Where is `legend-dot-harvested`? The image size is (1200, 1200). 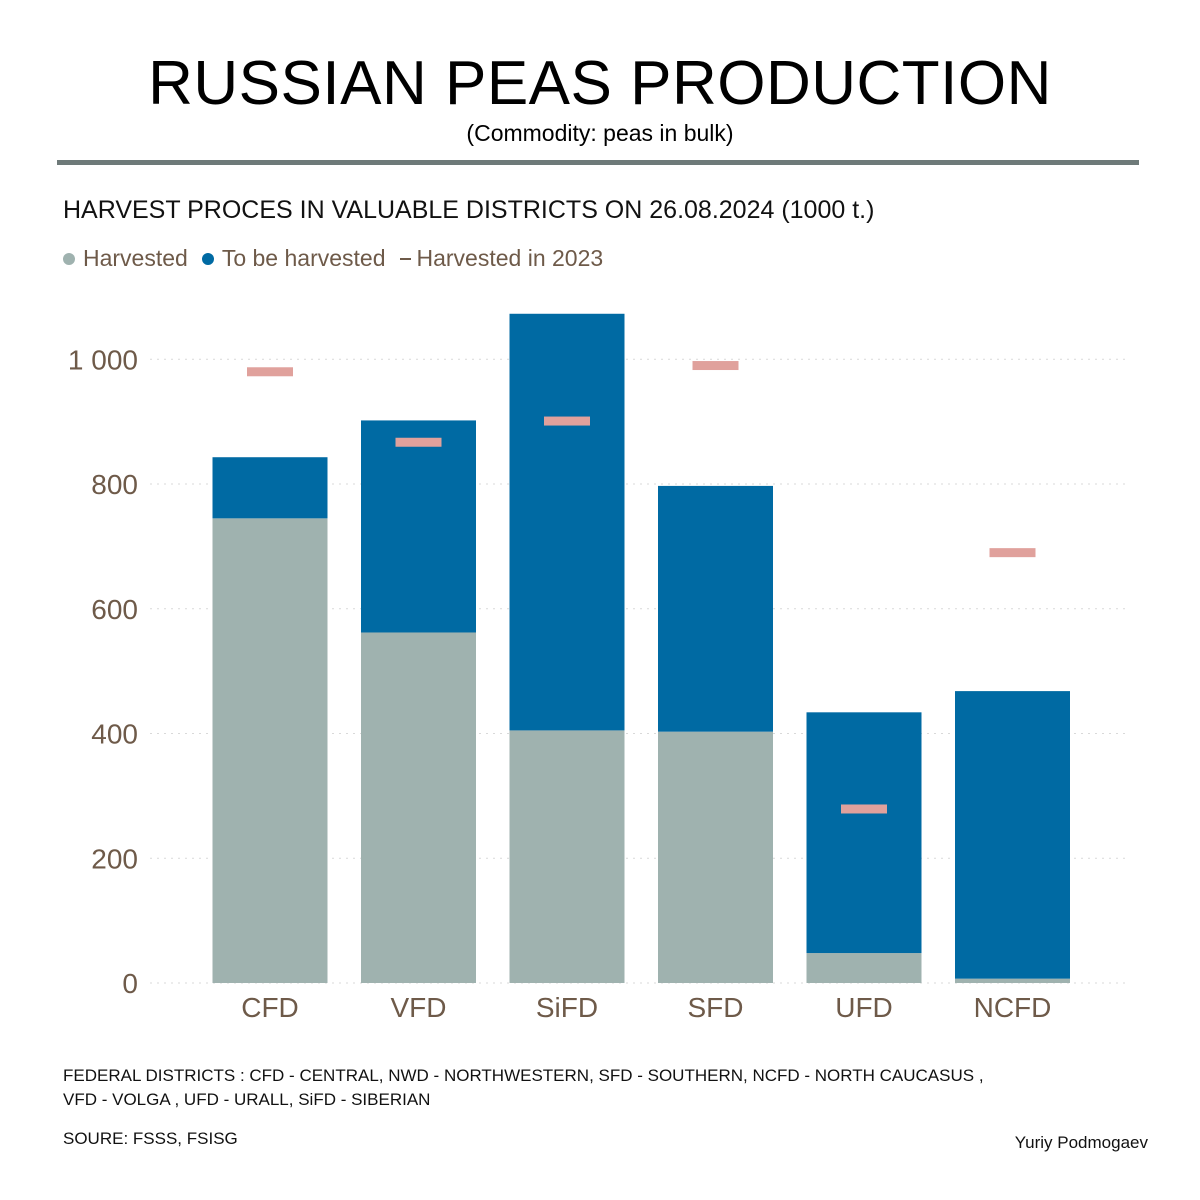 legend-dot-harvested is located at coordinates (69, 258).